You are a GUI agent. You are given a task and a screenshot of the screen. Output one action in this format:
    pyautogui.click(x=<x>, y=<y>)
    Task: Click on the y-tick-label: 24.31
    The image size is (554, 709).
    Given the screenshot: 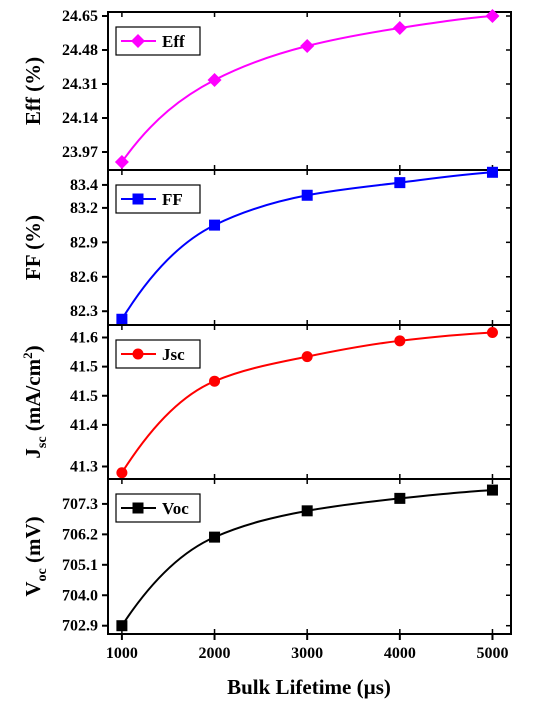 What is the action you would take?
    pyautogui.click(x=80, y=84)
    